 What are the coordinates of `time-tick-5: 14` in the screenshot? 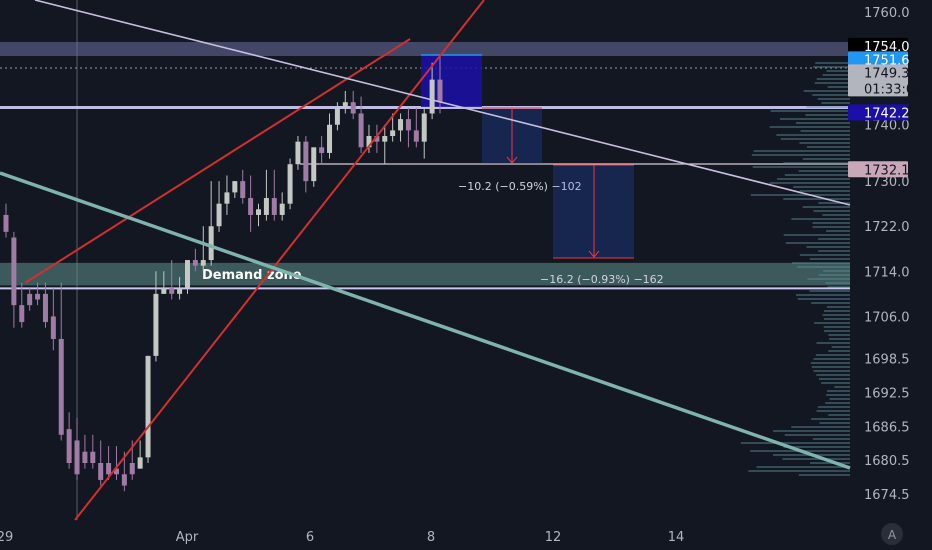 It's located at (676, 537).